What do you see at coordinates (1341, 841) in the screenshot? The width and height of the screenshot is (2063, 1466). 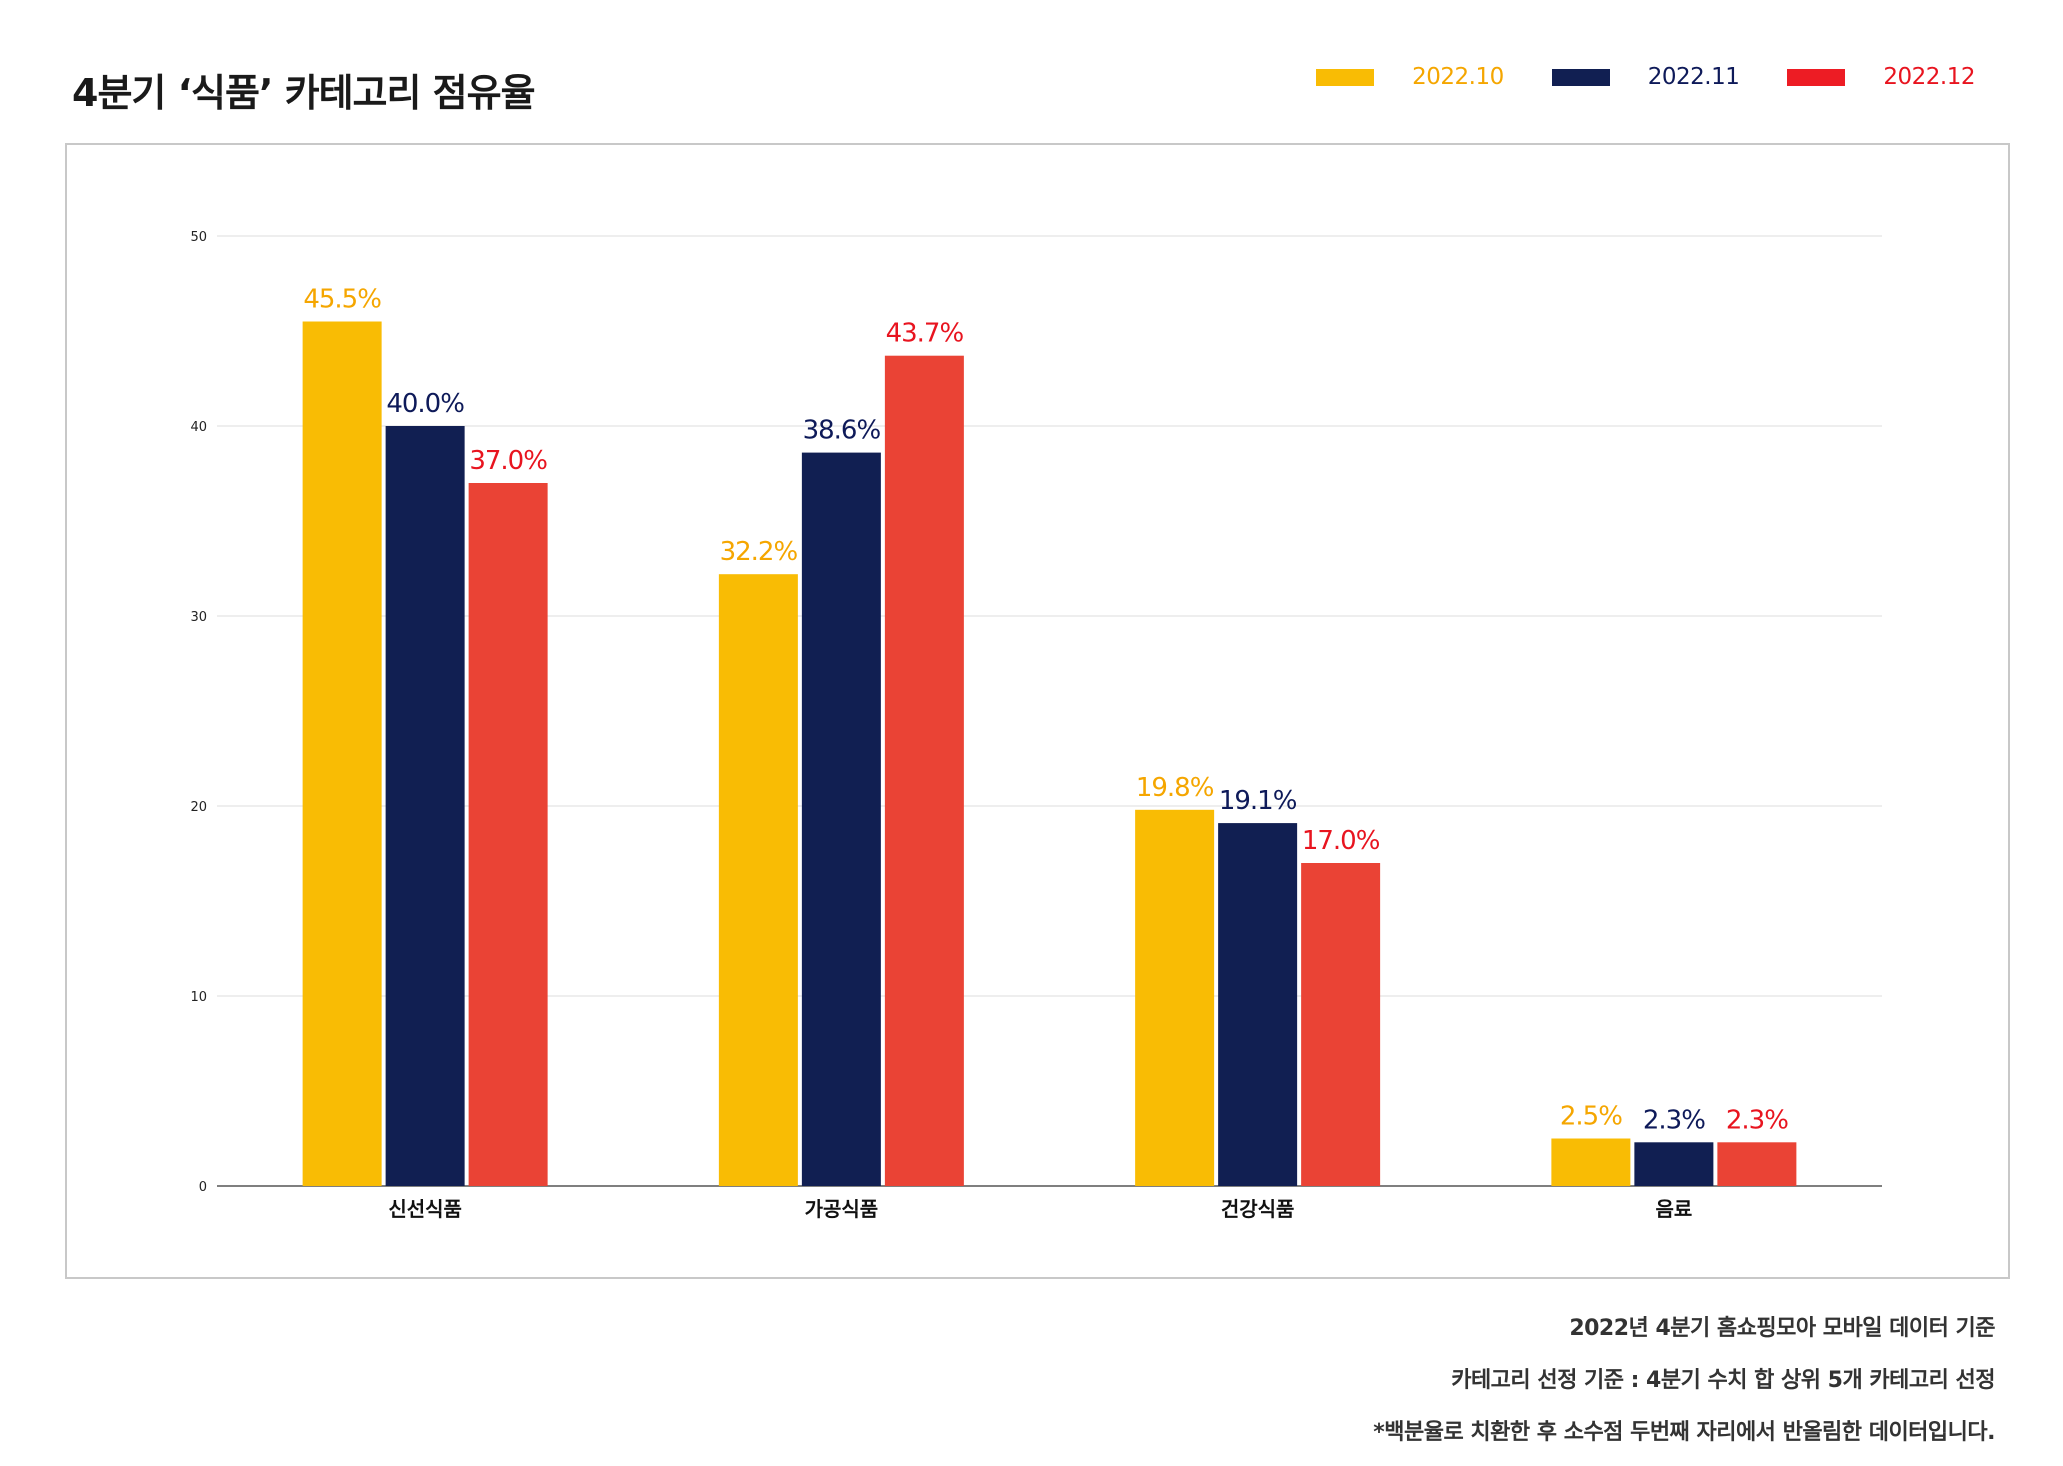 I see `data-label: 17.0%` at bounding box center [1341, 841].